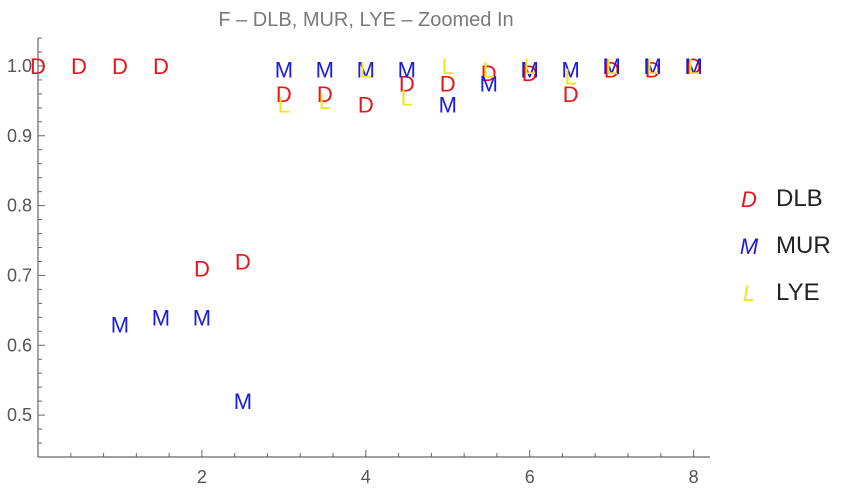 This screenshot has width=850, height=494. I want to click on chart-title: F – DLB, MUR, LYE – Zoomed In, so click(365, 20).